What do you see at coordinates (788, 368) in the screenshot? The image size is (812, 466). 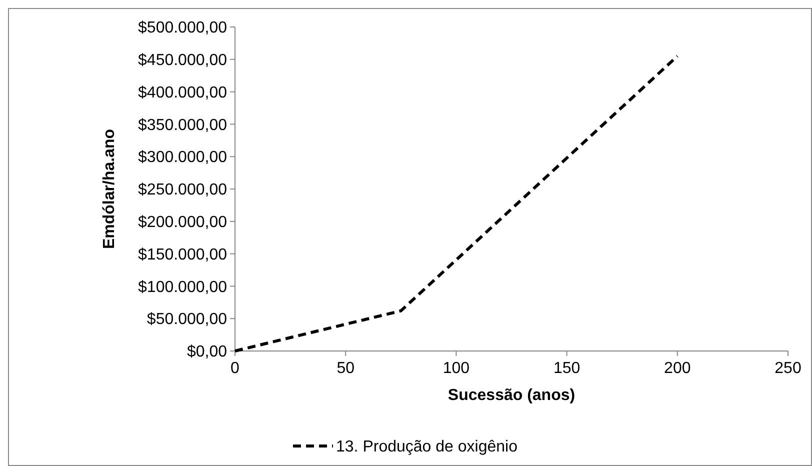 I see `x-tick-label: 250` at bounding box center [788, 368].